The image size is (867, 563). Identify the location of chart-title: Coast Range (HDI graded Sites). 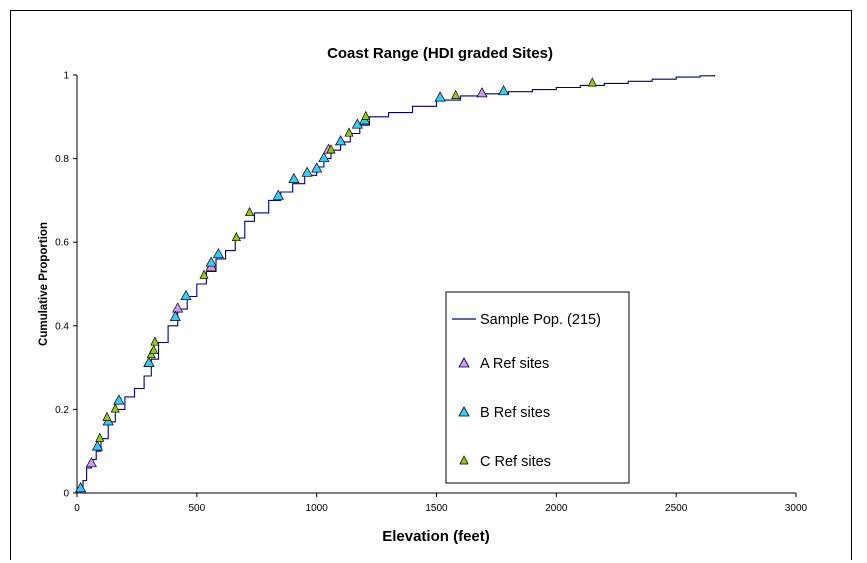
(440, 53).